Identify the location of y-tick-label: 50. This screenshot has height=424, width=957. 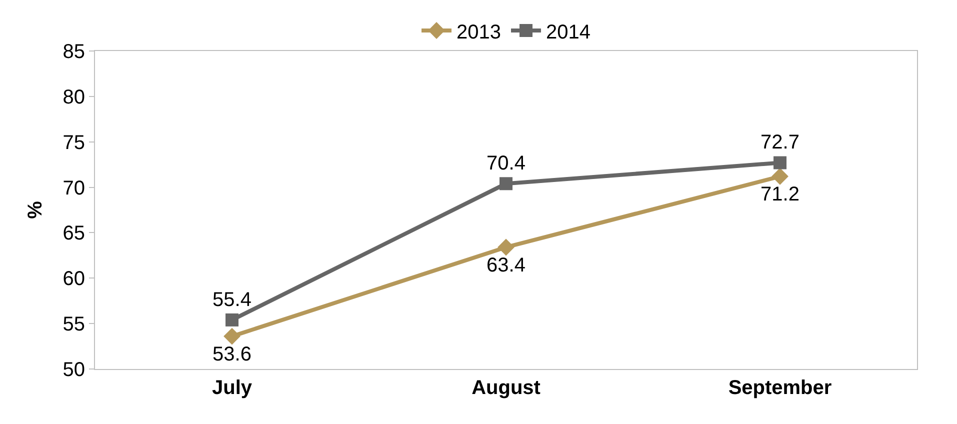
(73, 370).